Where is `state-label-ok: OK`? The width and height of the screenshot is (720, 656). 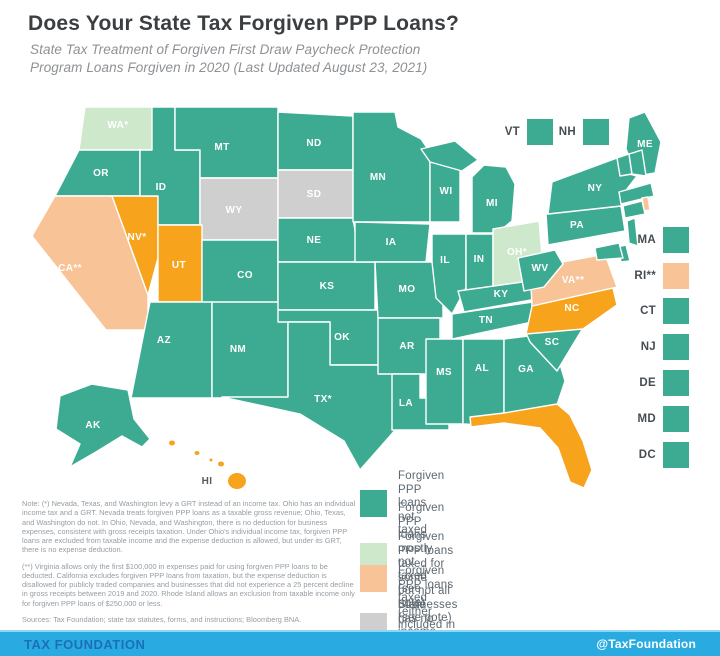
state-label-ok: OK is located at coordinates (342, 337).